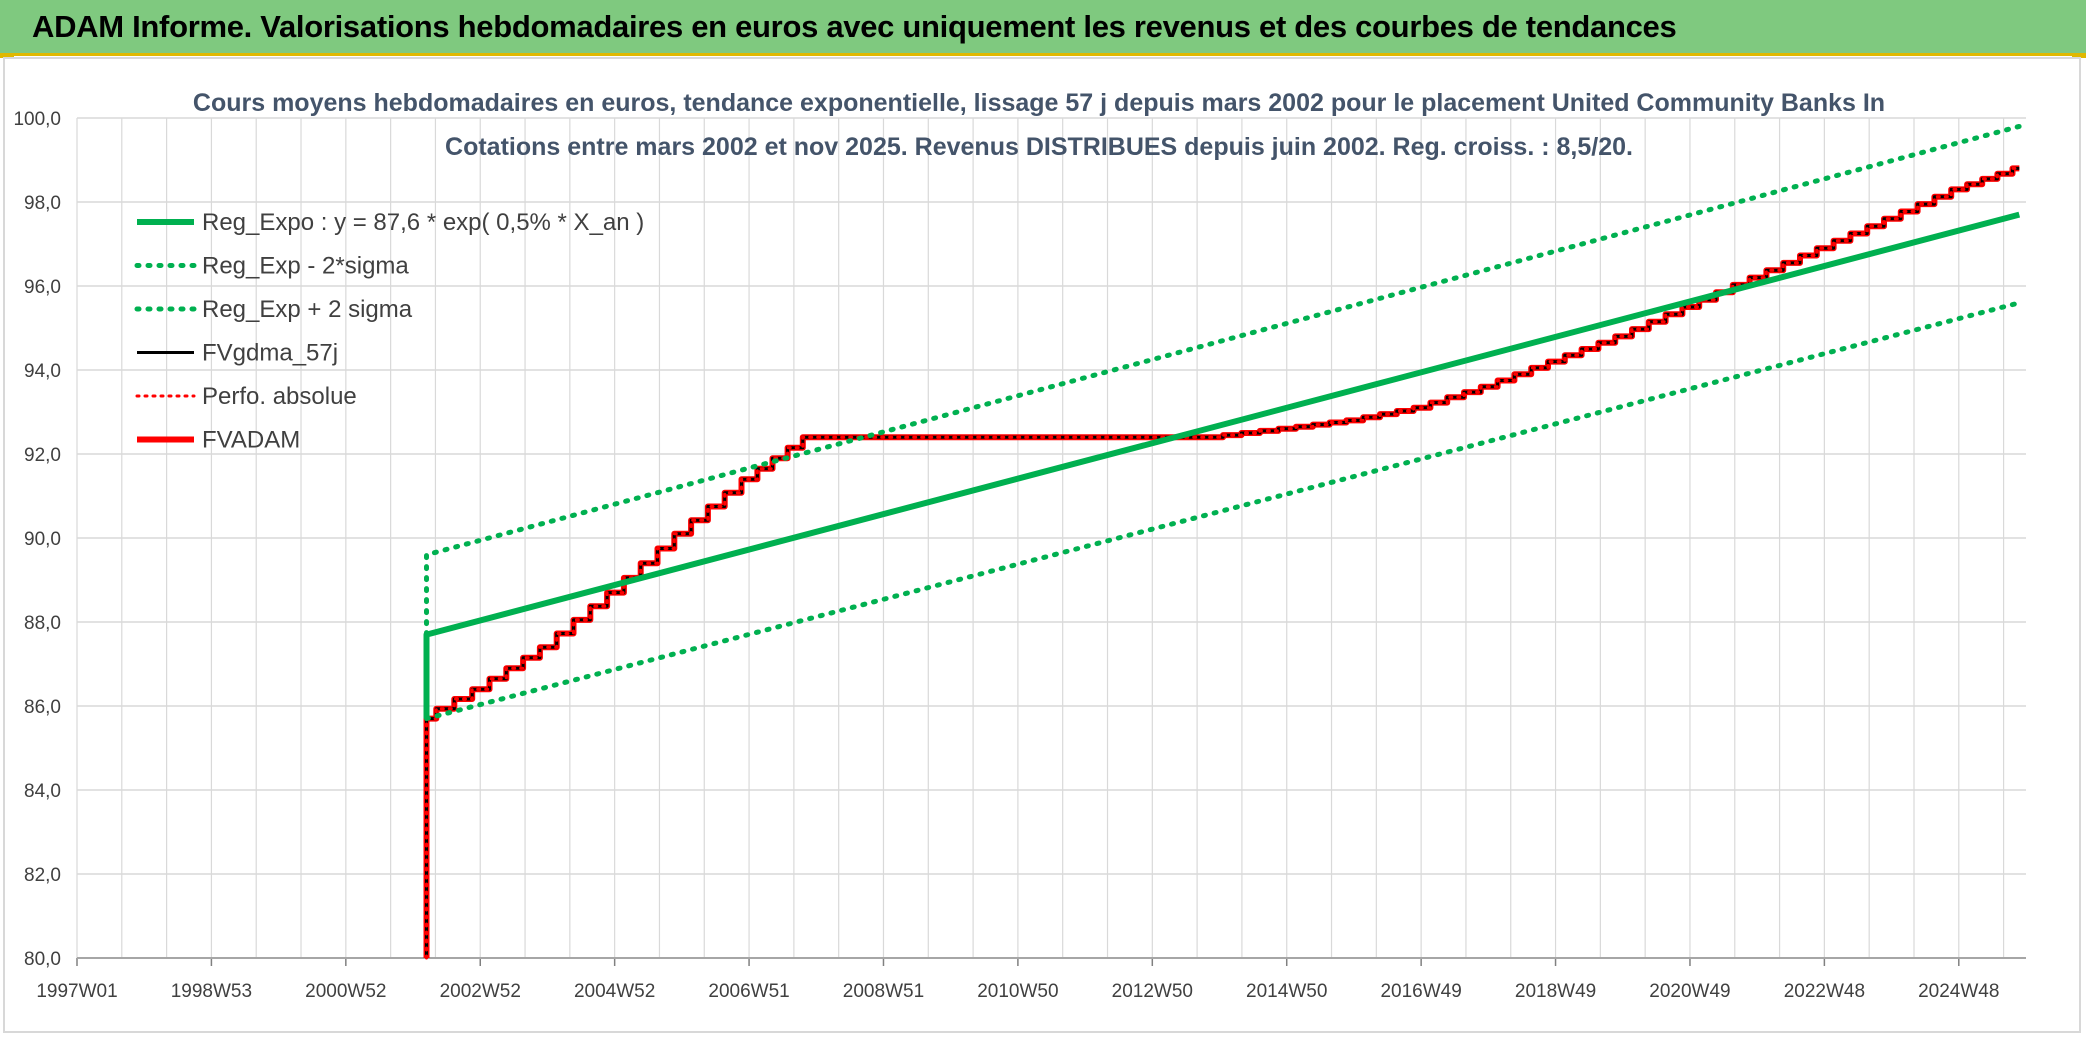 The width and height of the screenshot is (2086, 1037). What do you see at coordinates (1286, 991) in the screenshot?
I see `x-tick-label: 2014W50` at bounding box center [1286, 991].